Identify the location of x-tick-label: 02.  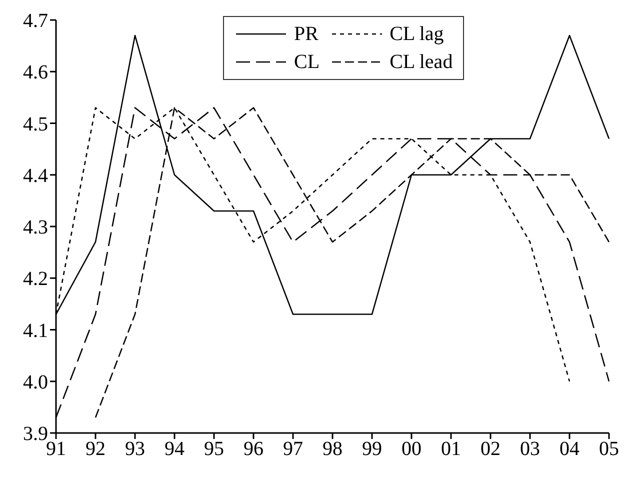
(490, 449).